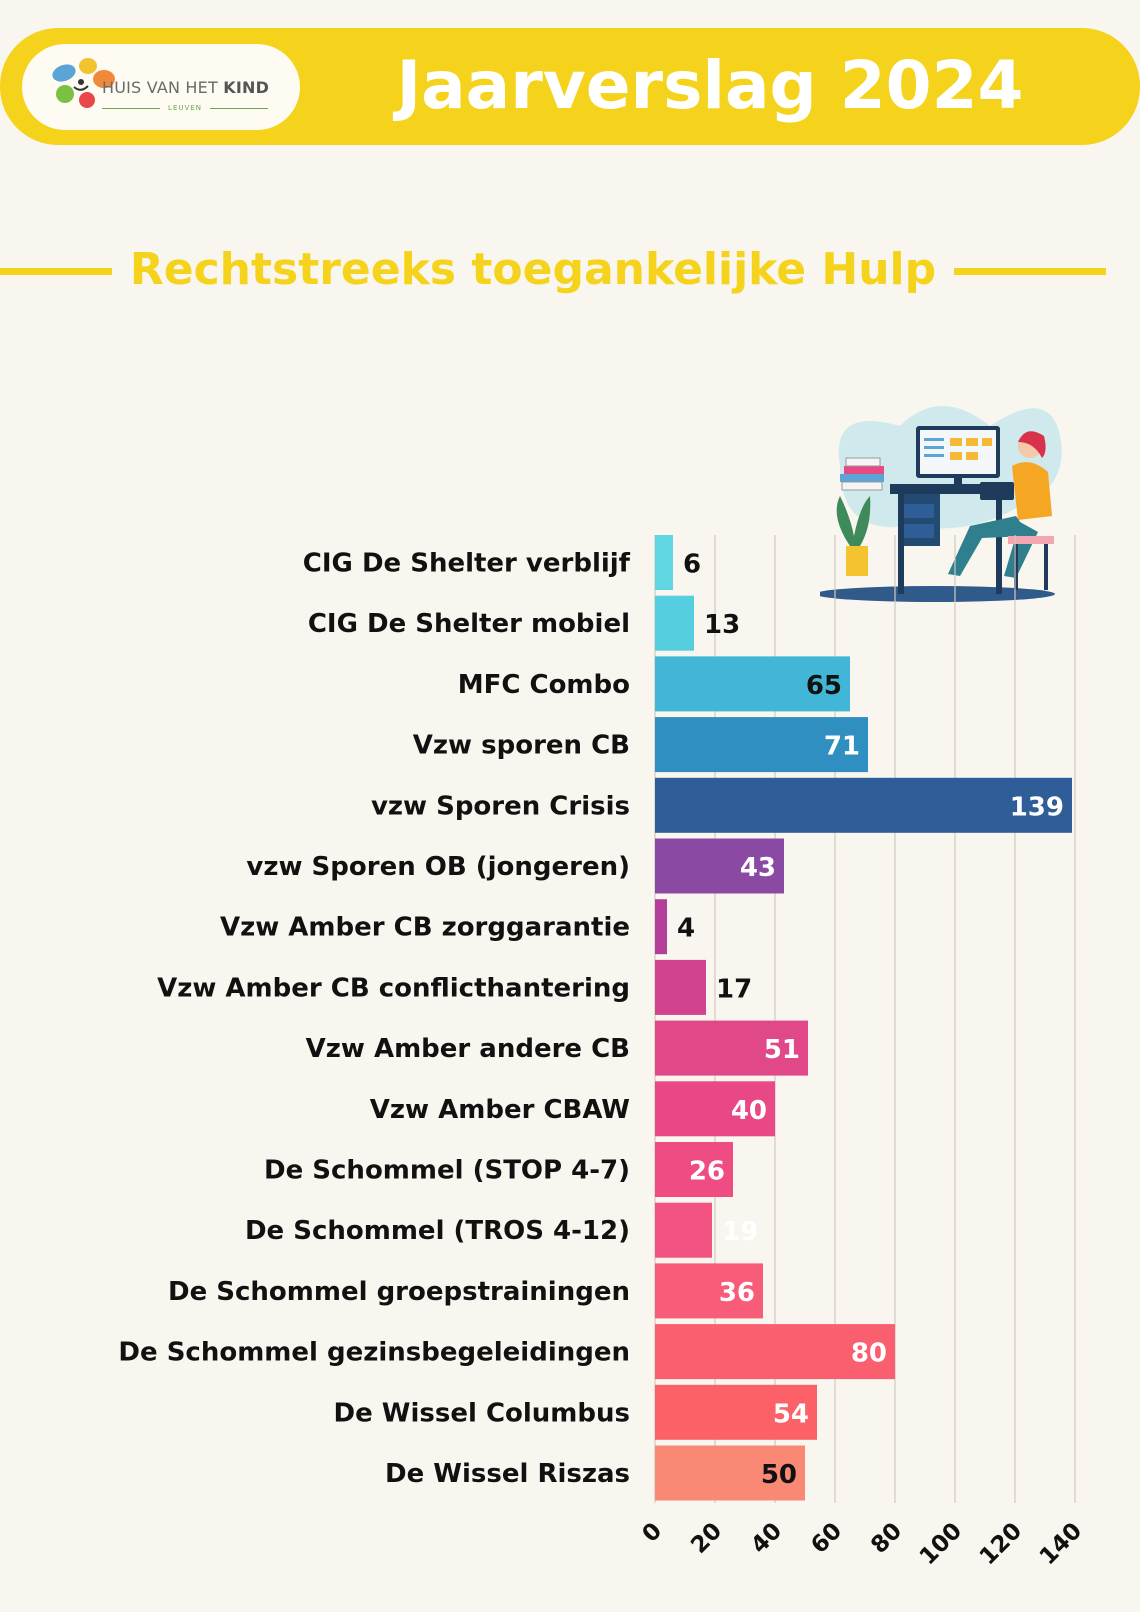 Image resolution: width=1140 pixels, height=1612 pixels. Describe the element at coordinates (824, 686) in the screenshot. I see `value-label: 65` at that location.